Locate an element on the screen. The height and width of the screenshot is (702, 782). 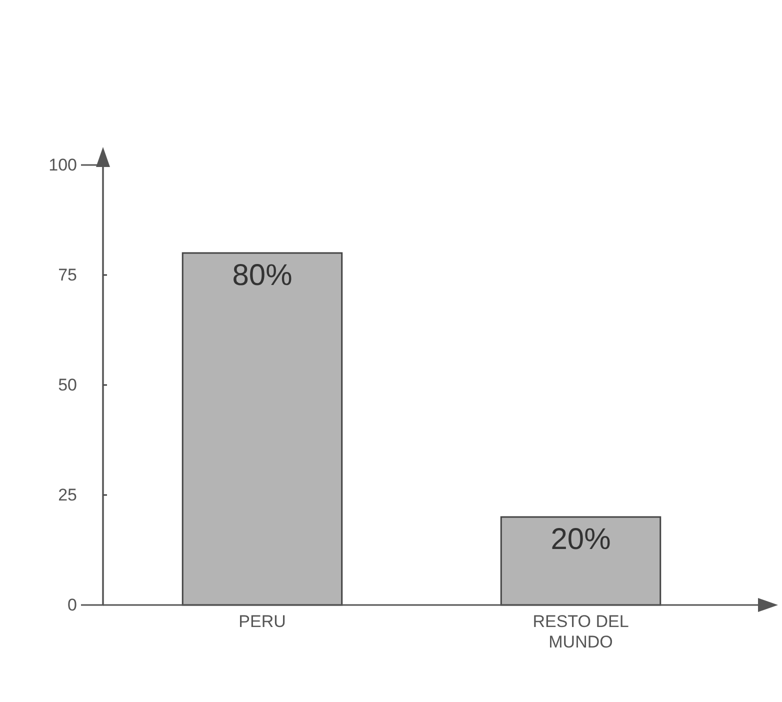
y-tick-label: 0 is located at coordinates (72, 604).